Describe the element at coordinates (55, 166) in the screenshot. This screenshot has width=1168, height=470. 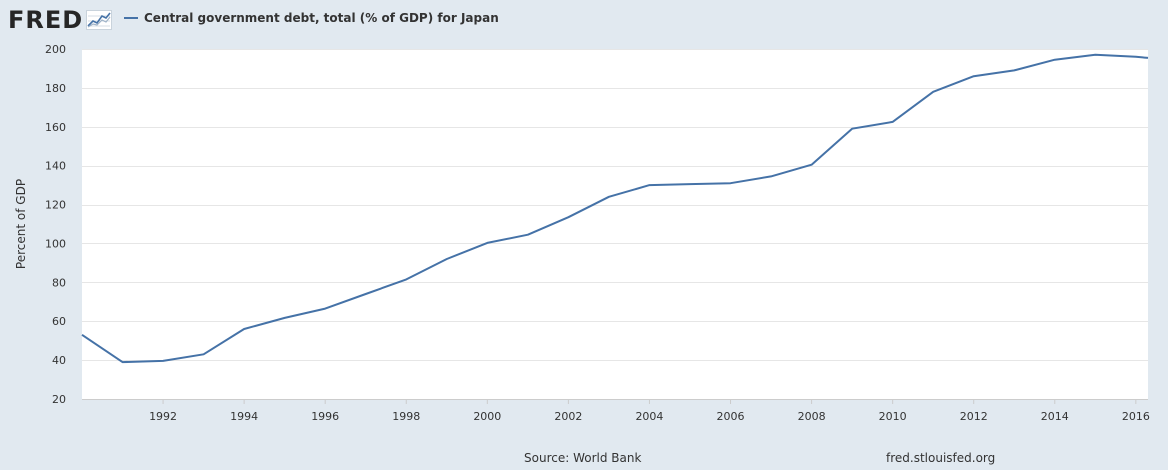
I see `y-tick-label-140: 140` at that location.